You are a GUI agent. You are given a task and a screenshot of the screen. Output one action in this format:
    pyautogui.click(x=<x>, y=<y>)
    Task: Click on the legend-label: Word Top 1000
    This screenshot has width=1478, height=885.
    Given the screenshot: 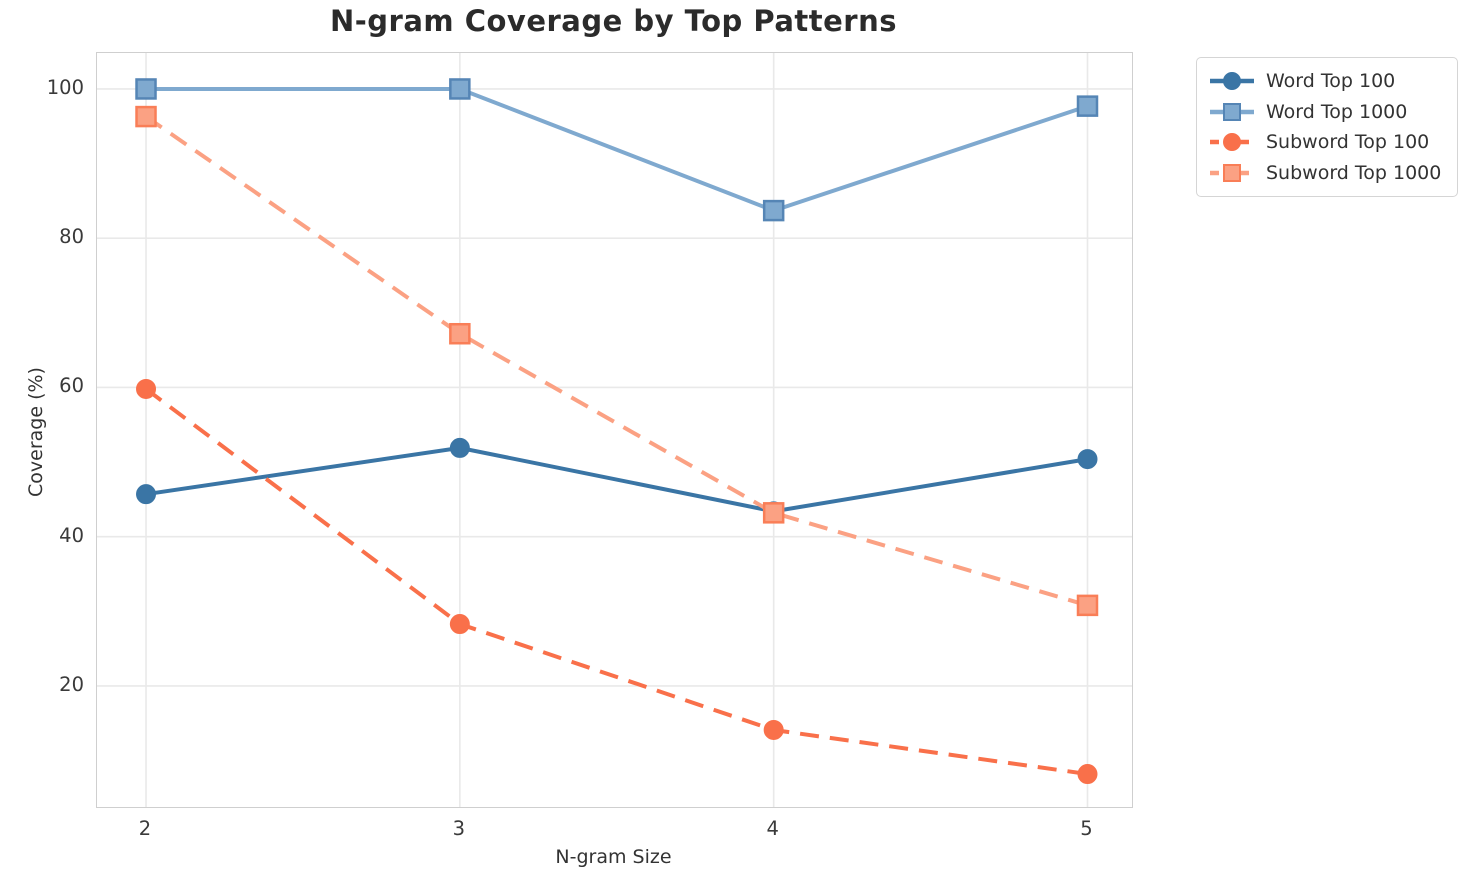 What is the action you would take?
    pyautogui.click(x=1337, y=111)
    